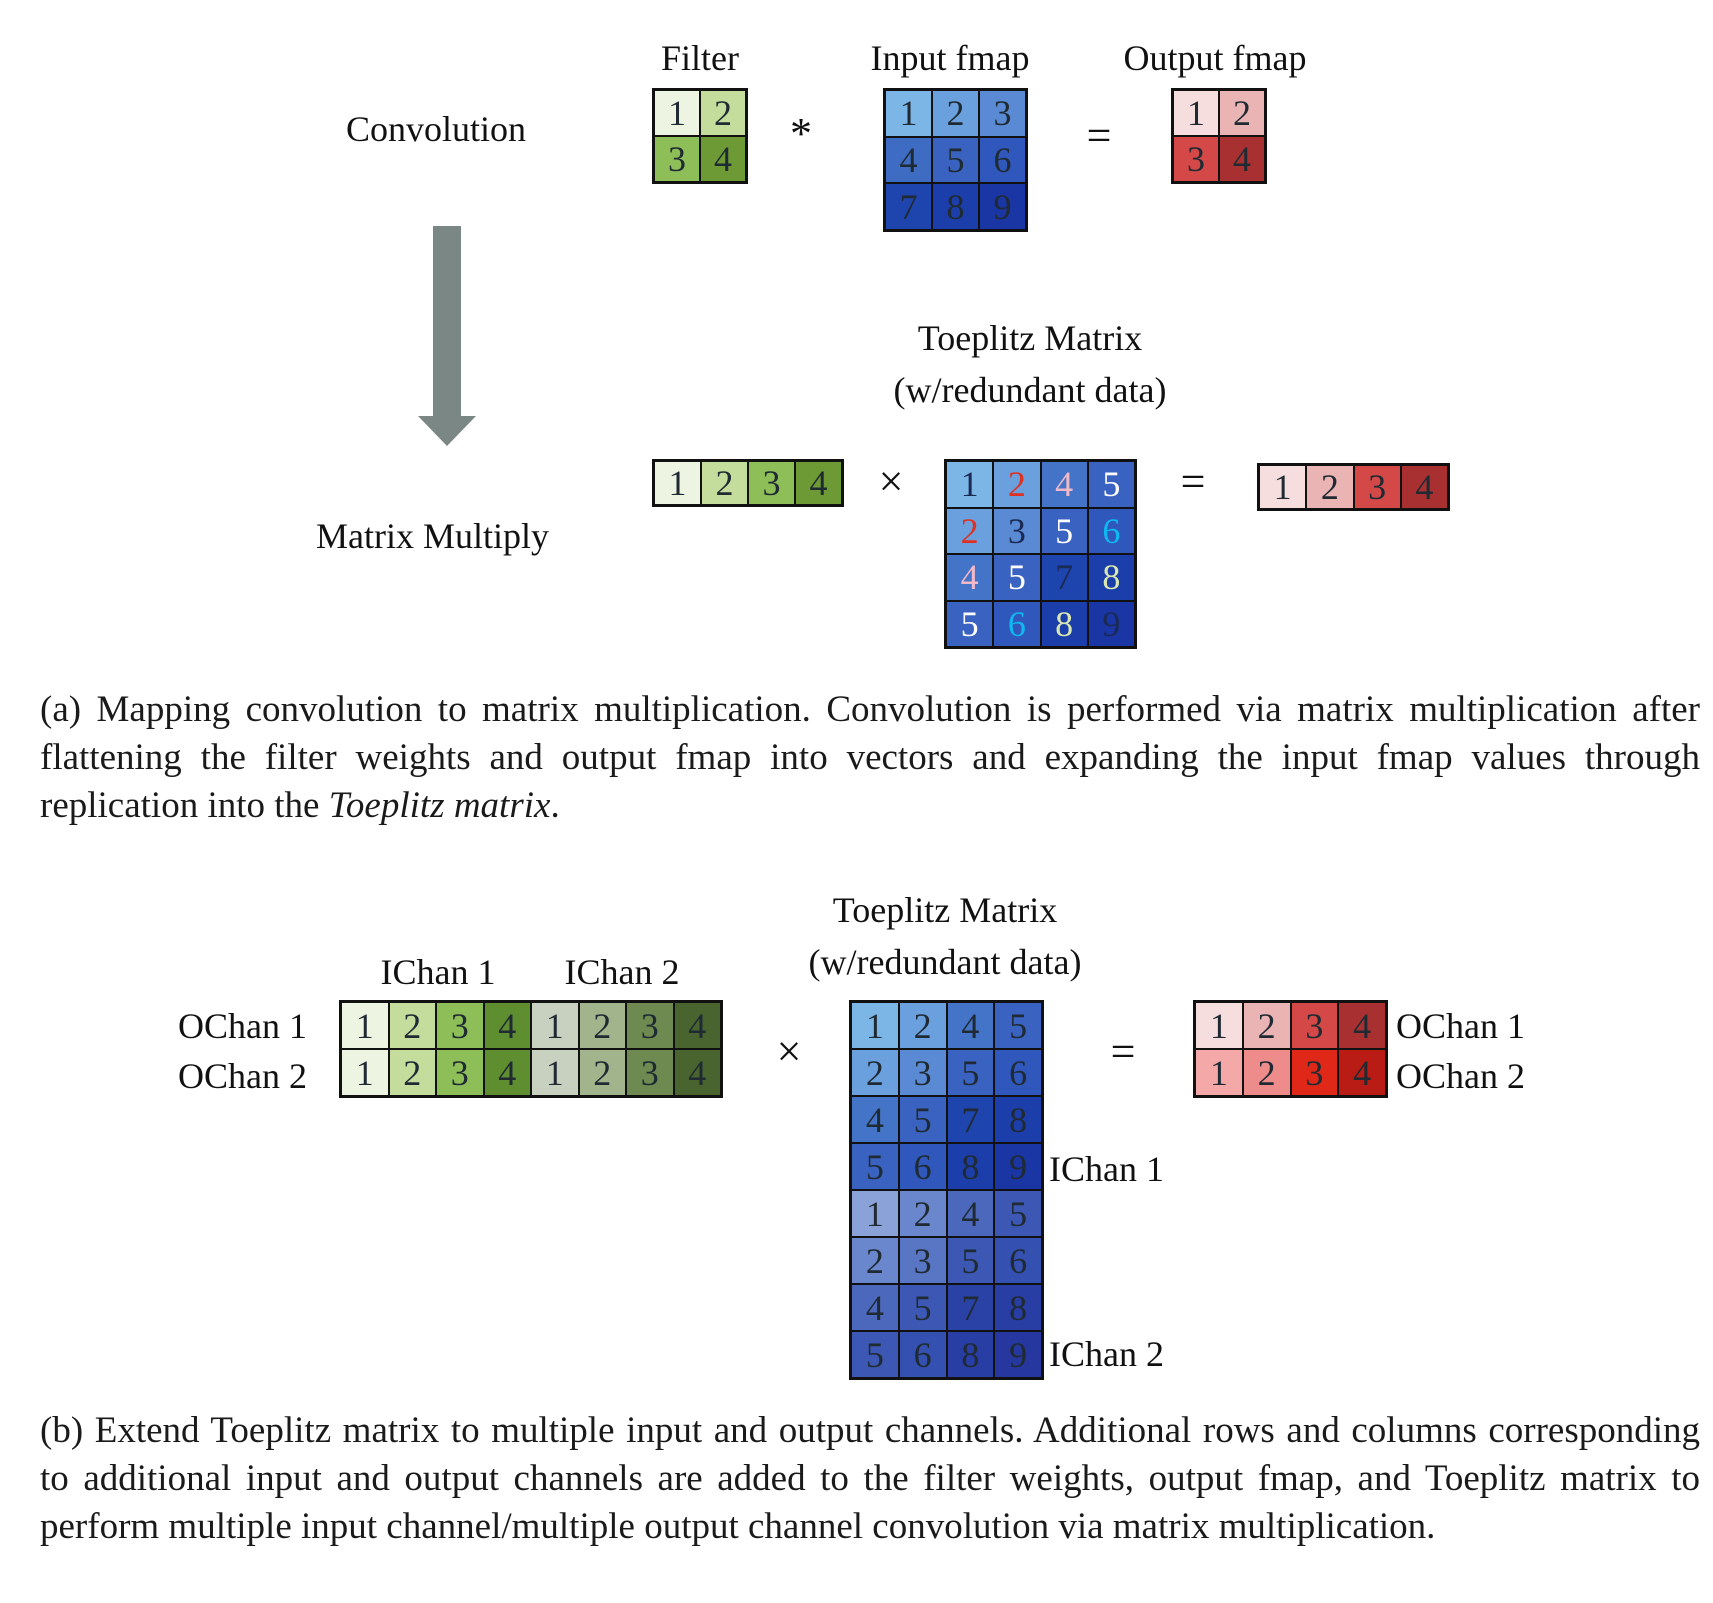  Describe the element at coordinates (945, 910) in the screenshot. I see `toeplitz-title-b: Toeplitz Matrix` at that location.